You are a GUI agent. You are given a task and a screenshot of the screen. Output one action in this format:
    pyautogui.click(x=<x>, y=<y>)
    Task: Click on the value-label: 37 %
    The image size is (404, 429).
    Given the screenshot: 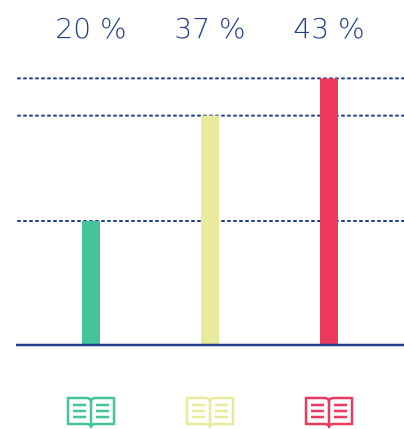 What is the action you would take?
    pyautogui.click(x=209, y=28)
    